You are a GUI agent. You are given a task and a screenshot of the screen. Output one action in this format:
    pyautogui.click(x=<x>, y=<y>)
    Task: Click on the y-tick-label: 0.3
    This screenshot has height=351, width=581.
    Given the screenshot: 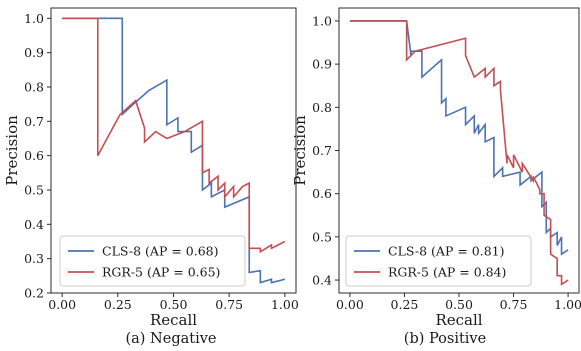 What is the action you would take?
    pyautogui.click(x=34, y=258)
    